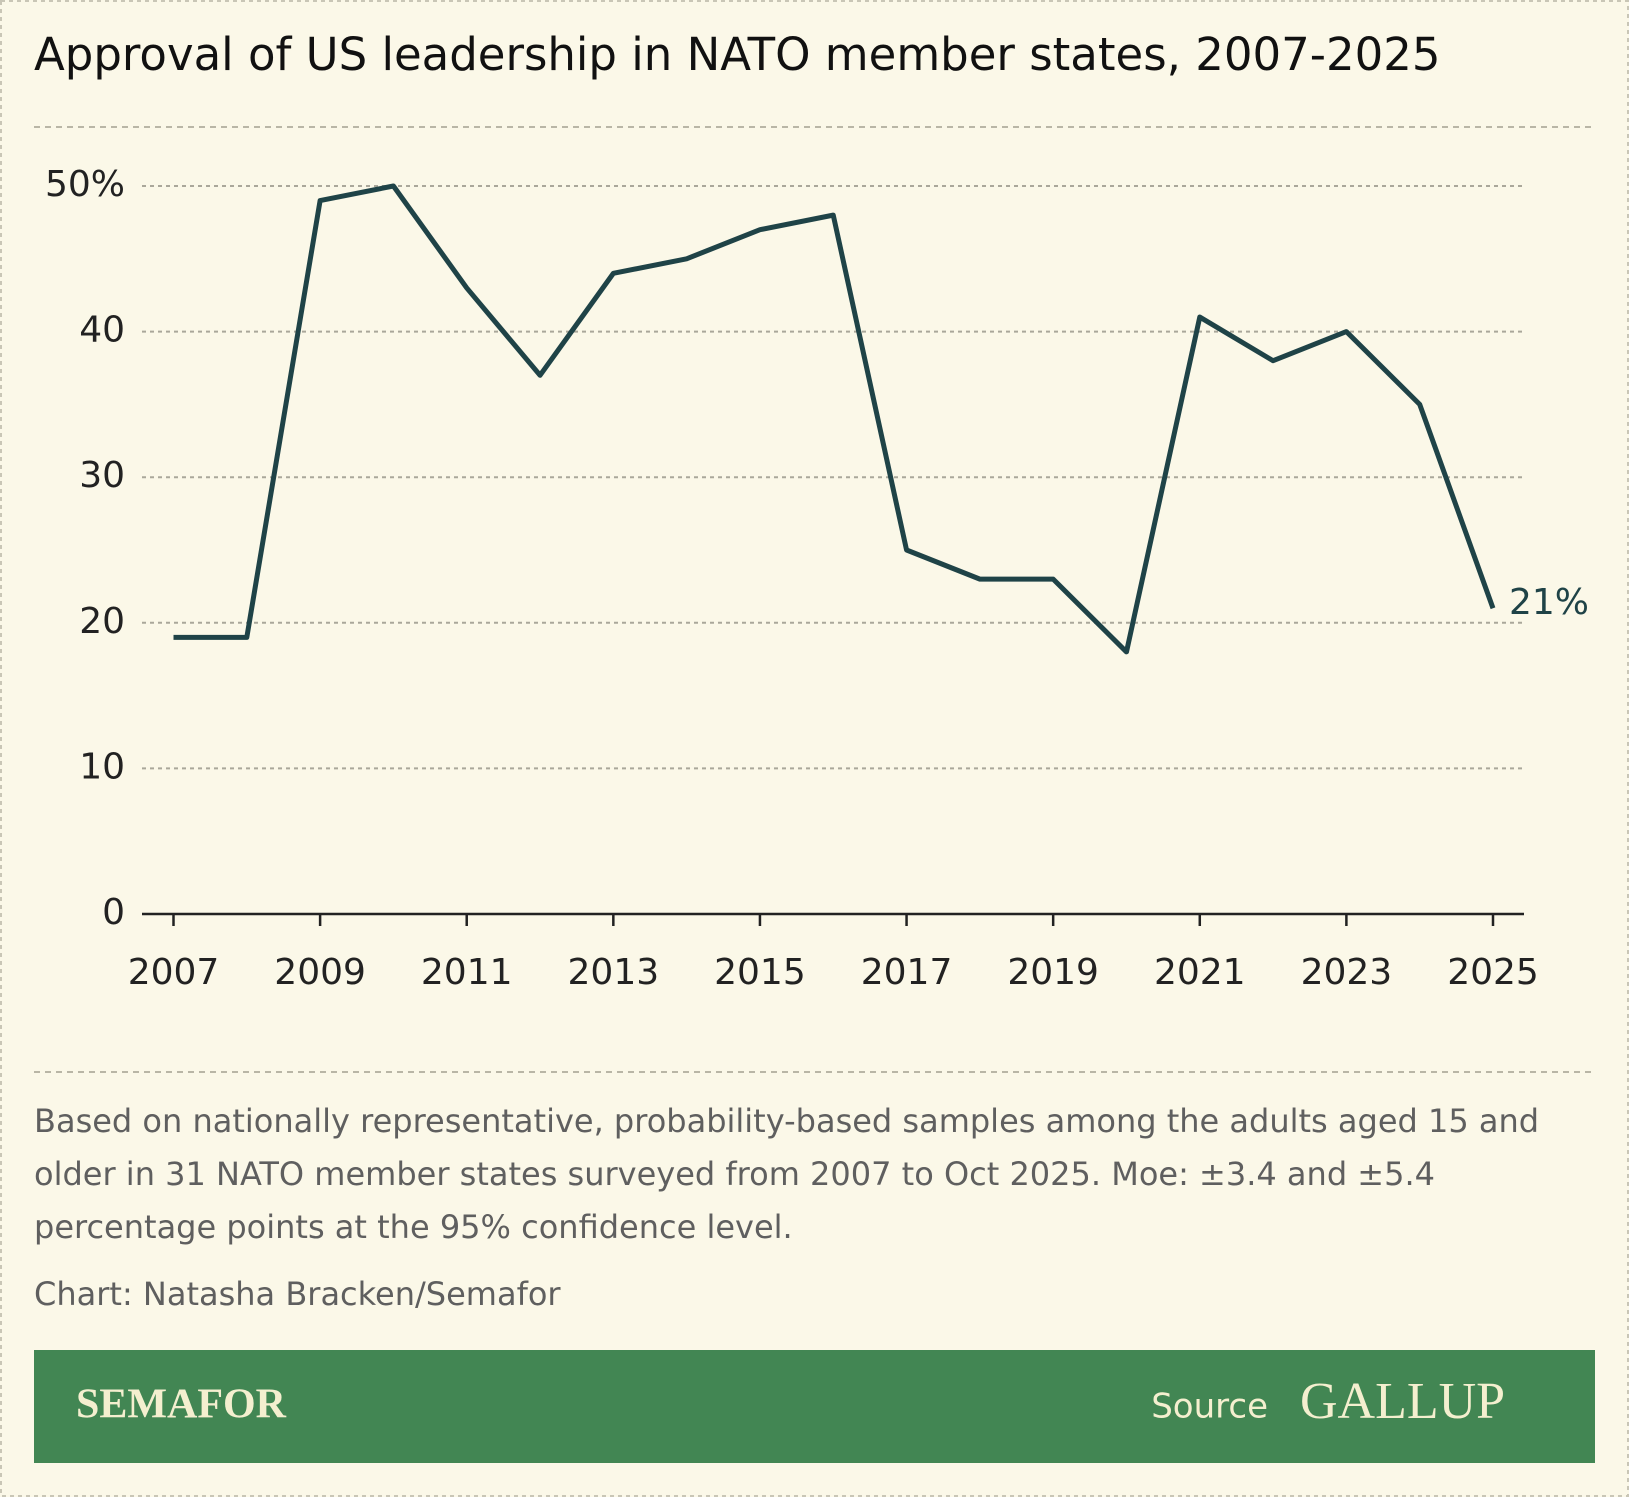 Image resolution: width=1629 pixels, height=1497 pixels. I want to click on x-tick-label: 2019, so click(1053, 972).